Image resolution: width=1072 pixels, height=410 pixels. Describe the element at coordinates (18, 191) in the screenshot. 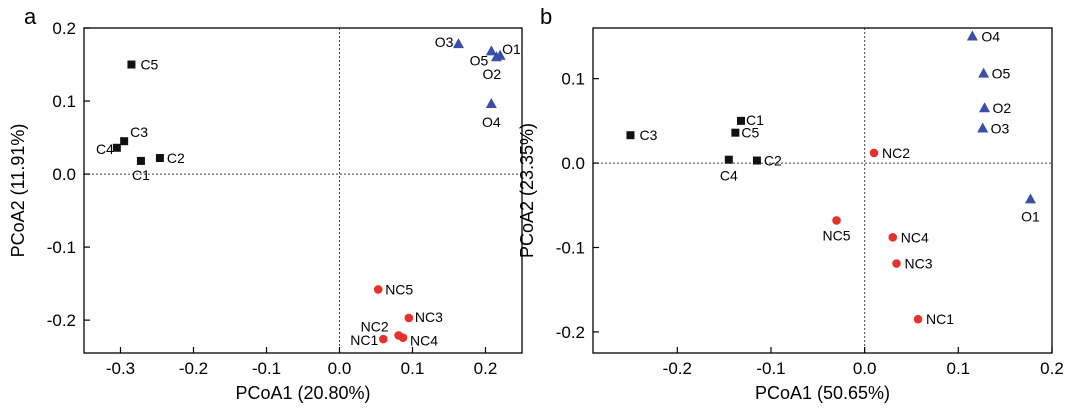

I see `y-axis-title: PCoA2 (11.91%)` at that location.